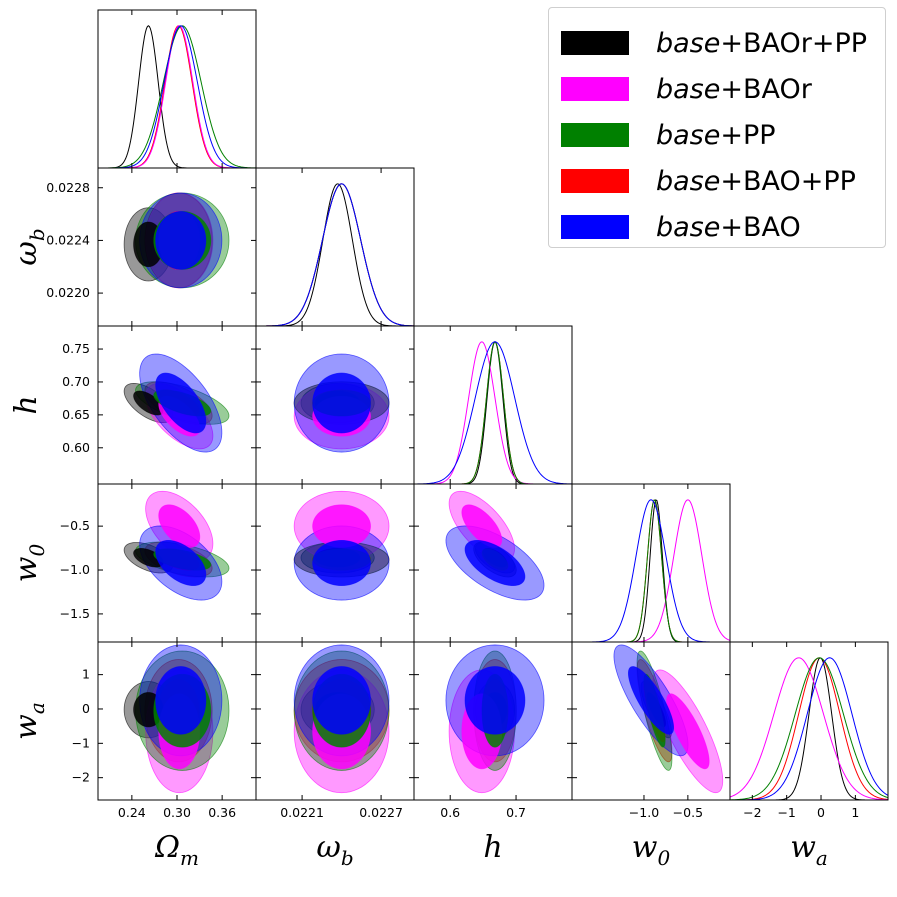 This screenshot has height=897, width=897. I want to click on x-tick-label: 0, so click(821, 812).